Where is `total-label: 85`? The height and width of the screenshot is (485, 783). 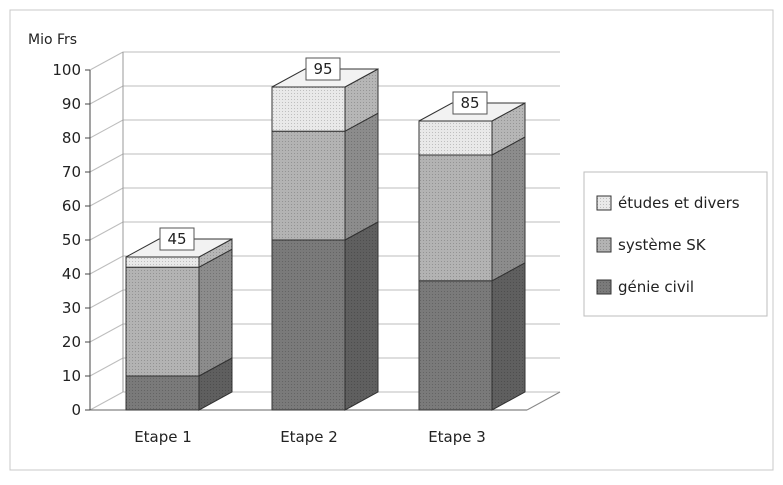 total-label: 85 is located at coordinates (469, 103).